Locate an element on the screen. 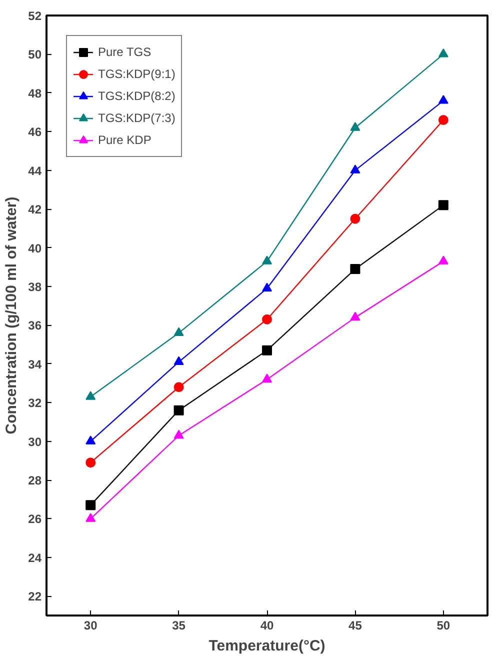 Image resolution: width=497 pixels, height=657 pixels. legend-label: TGS:KDP(7:3) is located at coordinates (137, 118).